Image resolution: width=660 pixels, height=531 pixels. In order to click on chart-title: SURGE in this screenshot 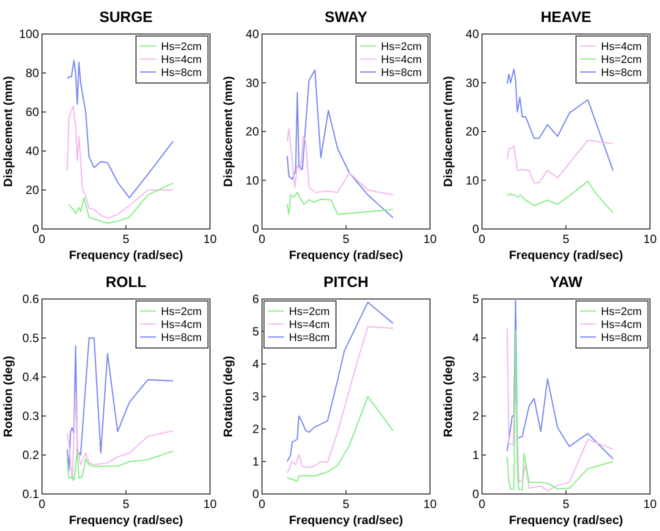, I will do `click(126, 17)`.